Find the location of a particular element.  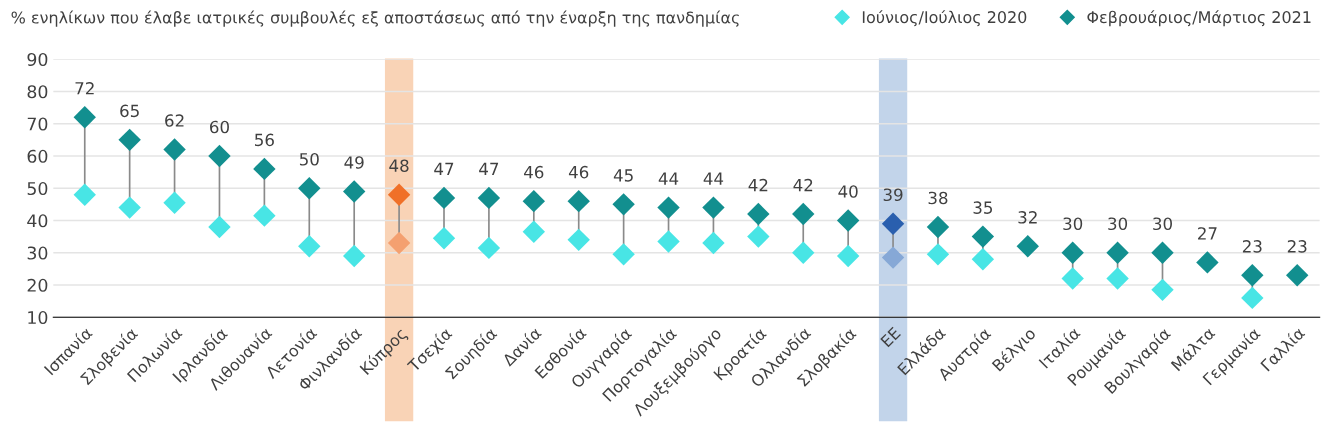

data-label: 60 is located at coordinates (219, 127).